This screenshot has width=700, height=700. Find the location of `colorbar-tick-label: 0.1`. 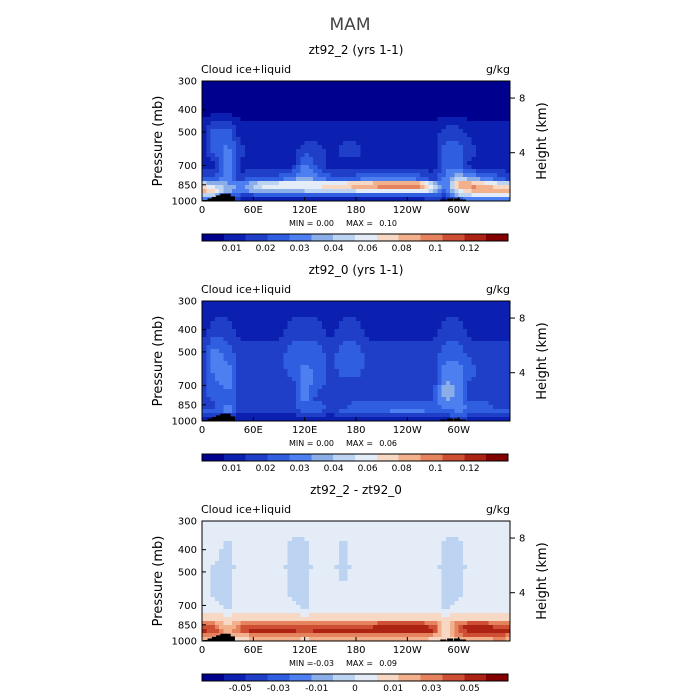

colorbar-tick-label: 0.1 is located at coordinates (435, 249).